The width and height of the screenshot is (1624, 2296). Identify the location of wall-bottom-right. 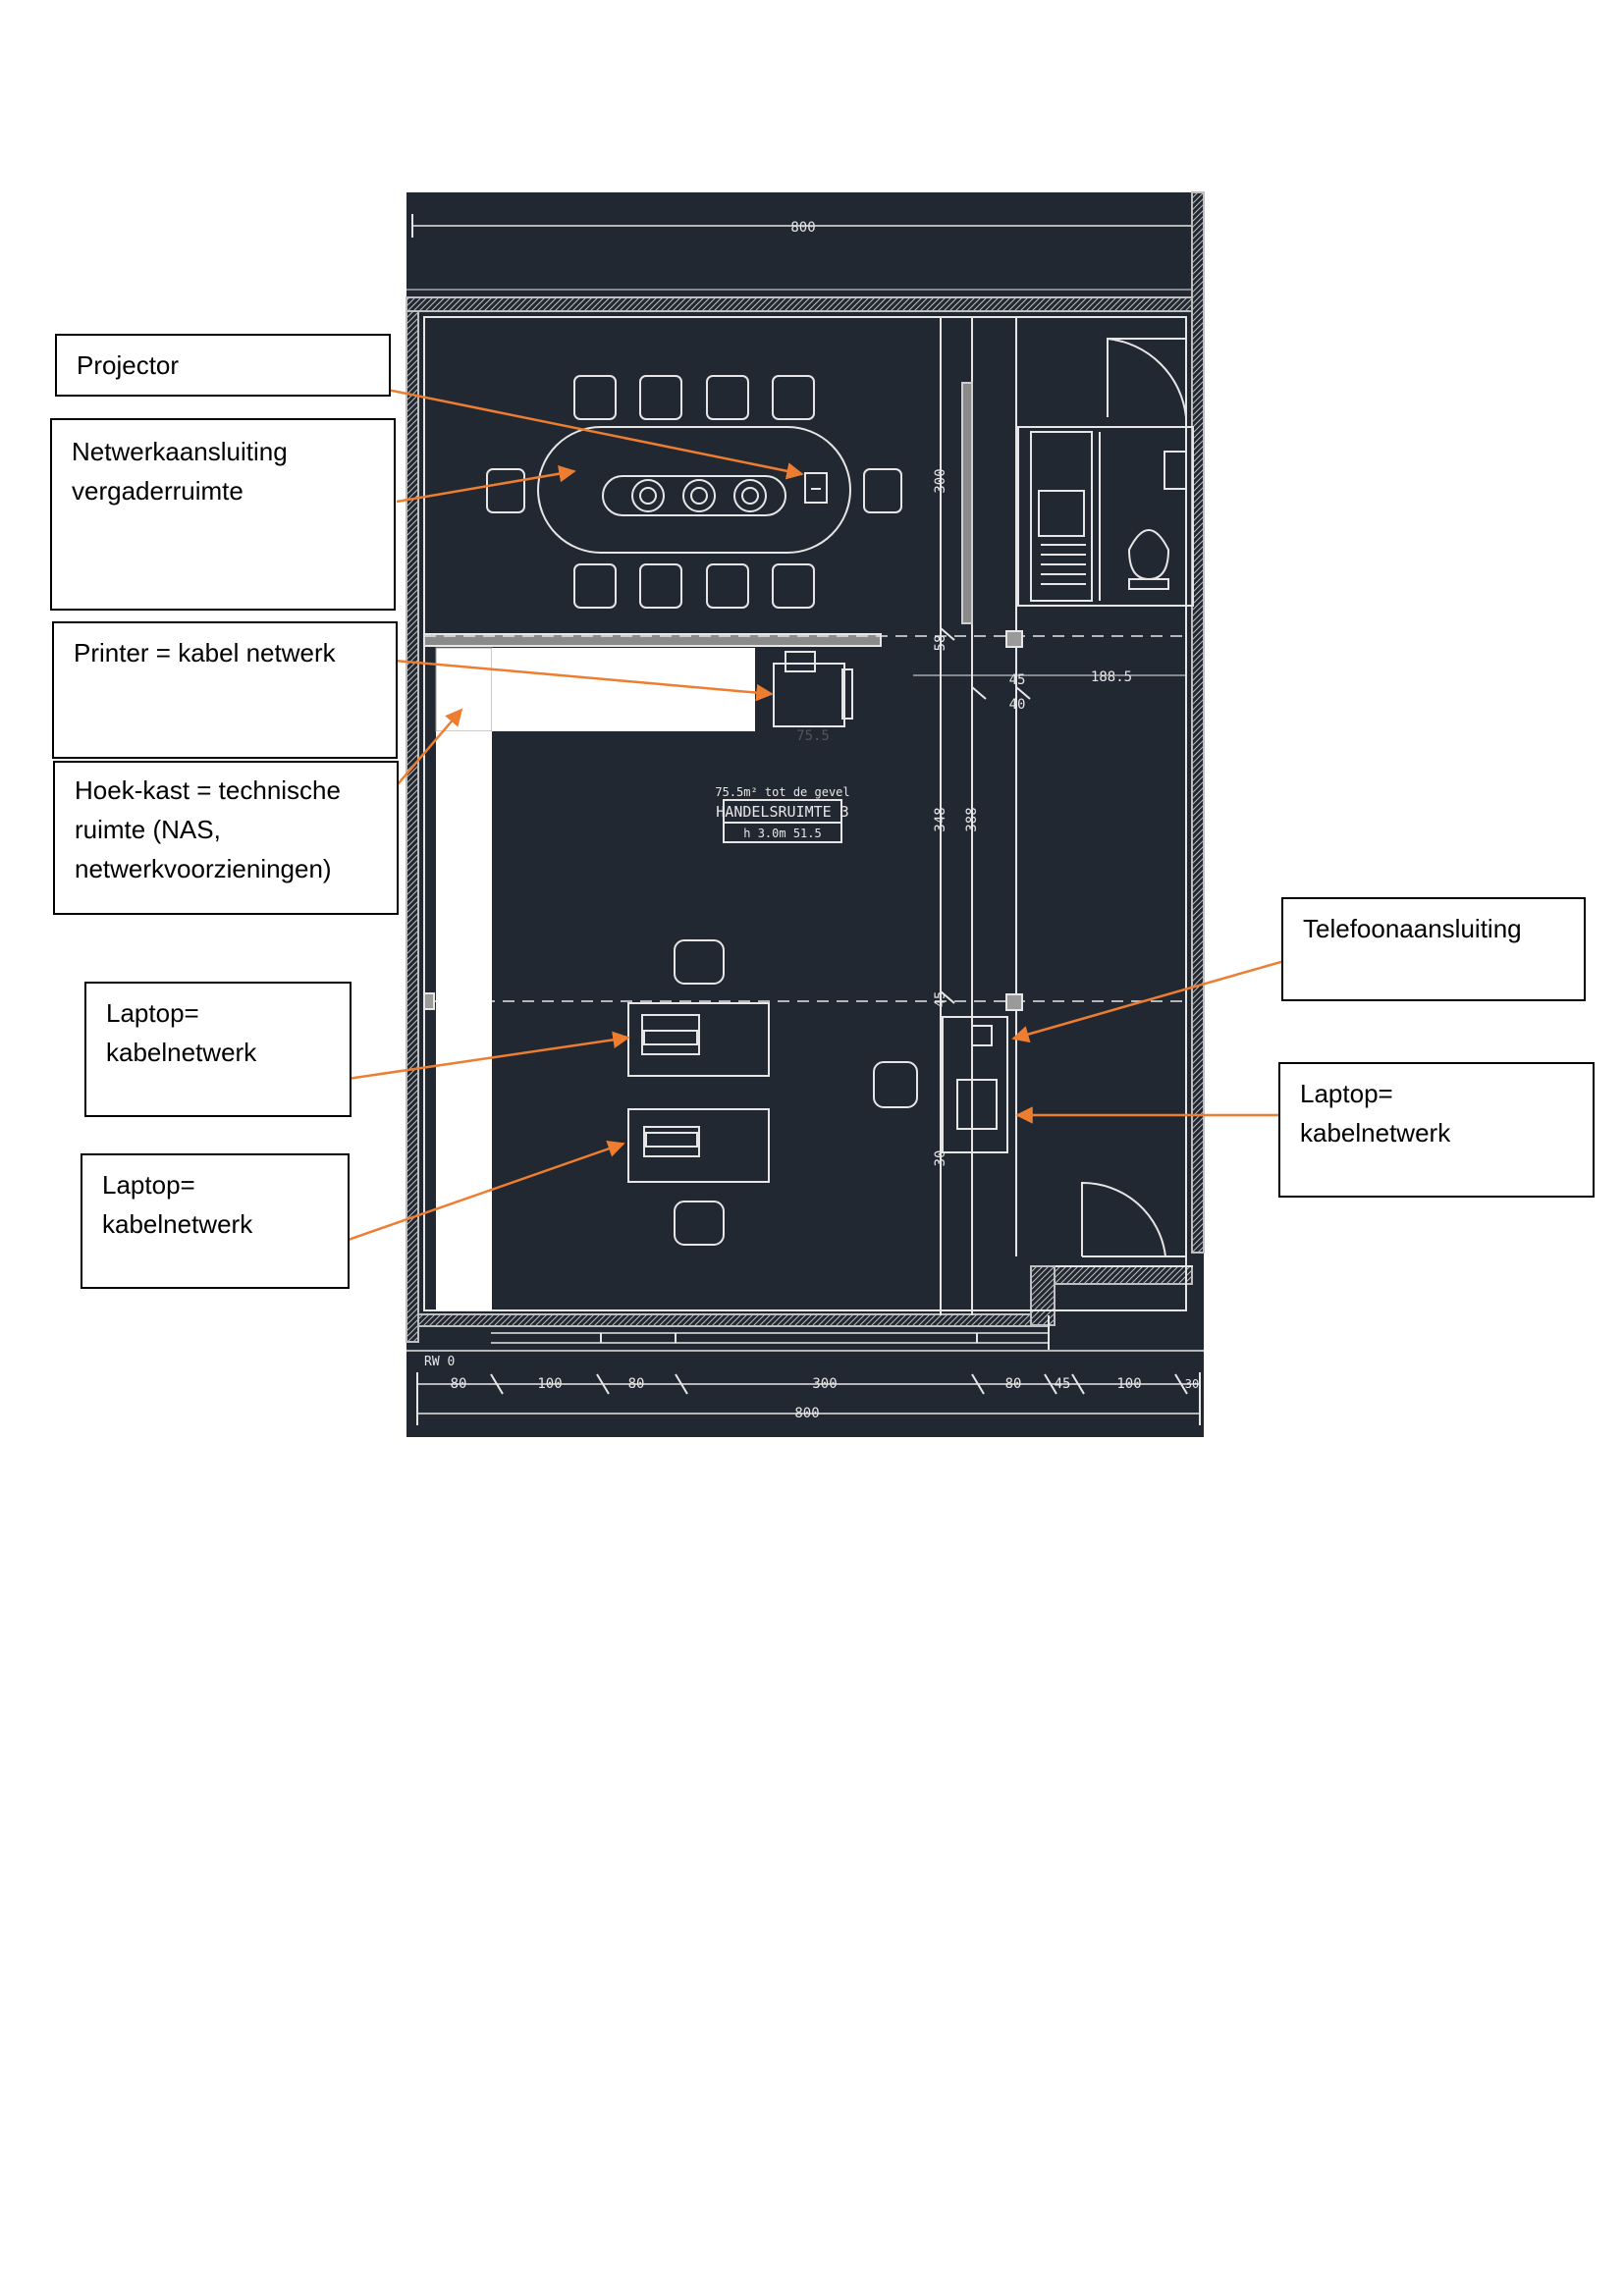
(1043, 1296).